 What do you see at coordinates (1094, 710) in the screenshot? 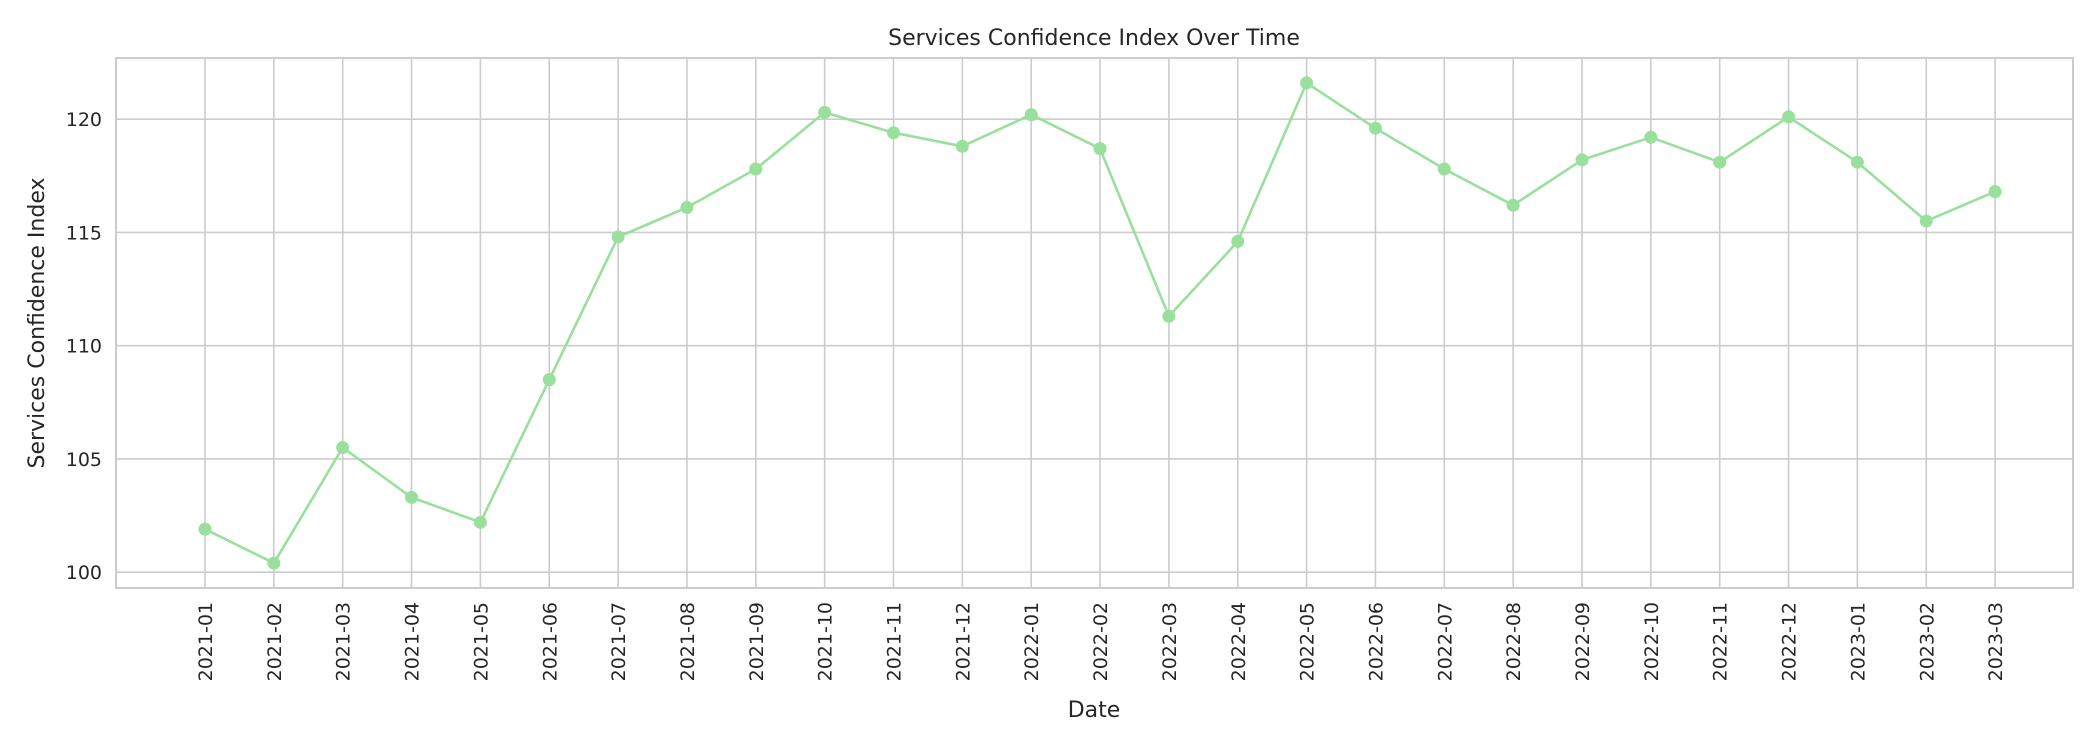
I see `x-axis-label: Date` at bounding box center [1094, 710].